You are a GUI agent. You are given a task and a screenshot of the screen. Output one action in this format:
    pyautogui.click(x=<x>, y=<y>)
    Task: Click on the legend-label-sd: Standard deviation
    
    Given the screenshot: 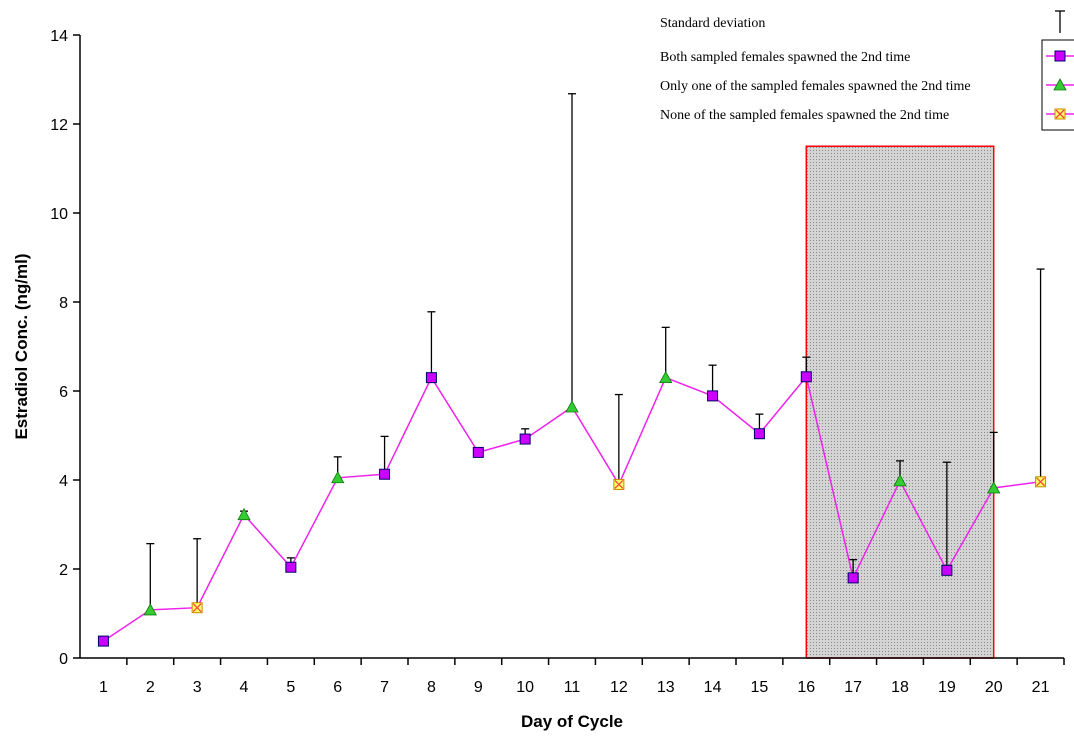 What is the action you would take?
    pyautogui.click(x=712, y=23)
    